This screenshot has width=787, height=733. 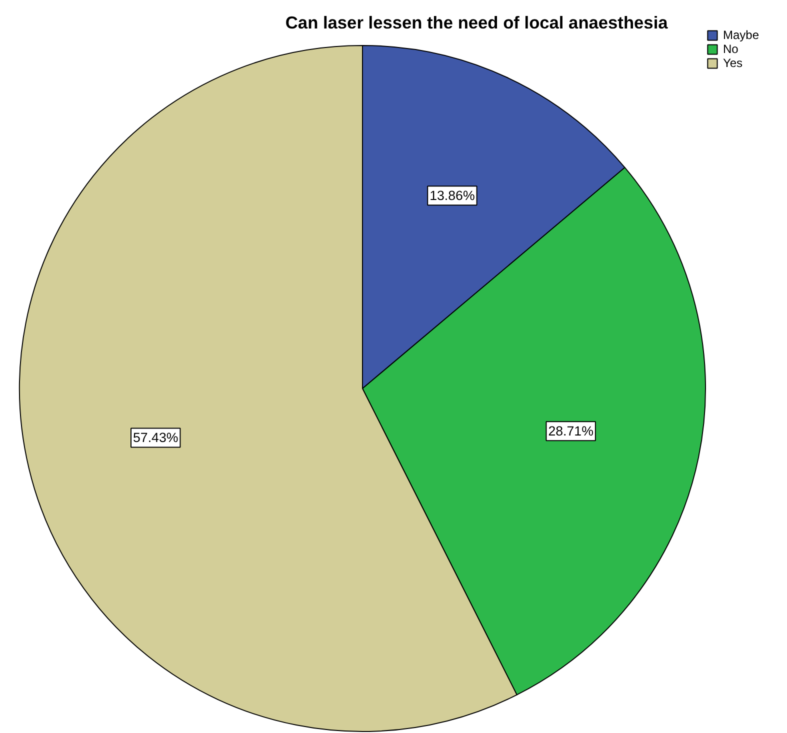 What do you see at coordinates (731, 49) in the screenshot?
I see `legend-label: No` at bounding box center [731, 49].